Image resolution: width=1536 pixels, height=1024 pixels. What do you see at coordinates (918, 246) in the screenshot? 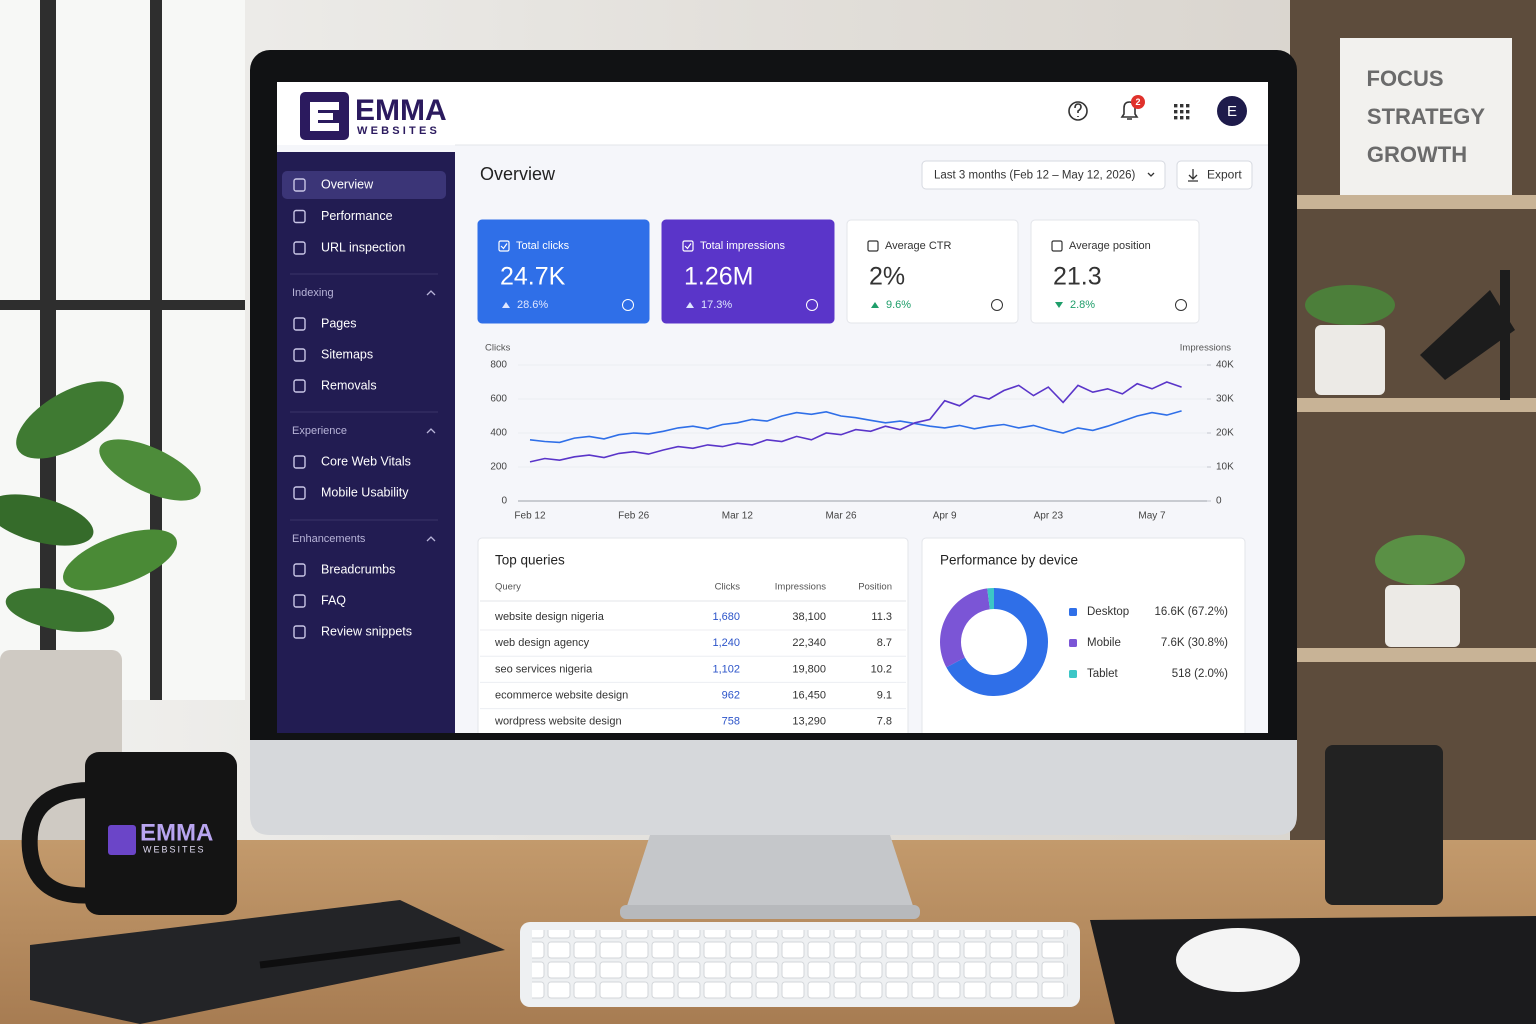
I see `metric-label: Average CTR` at bounding box center [918, 246].